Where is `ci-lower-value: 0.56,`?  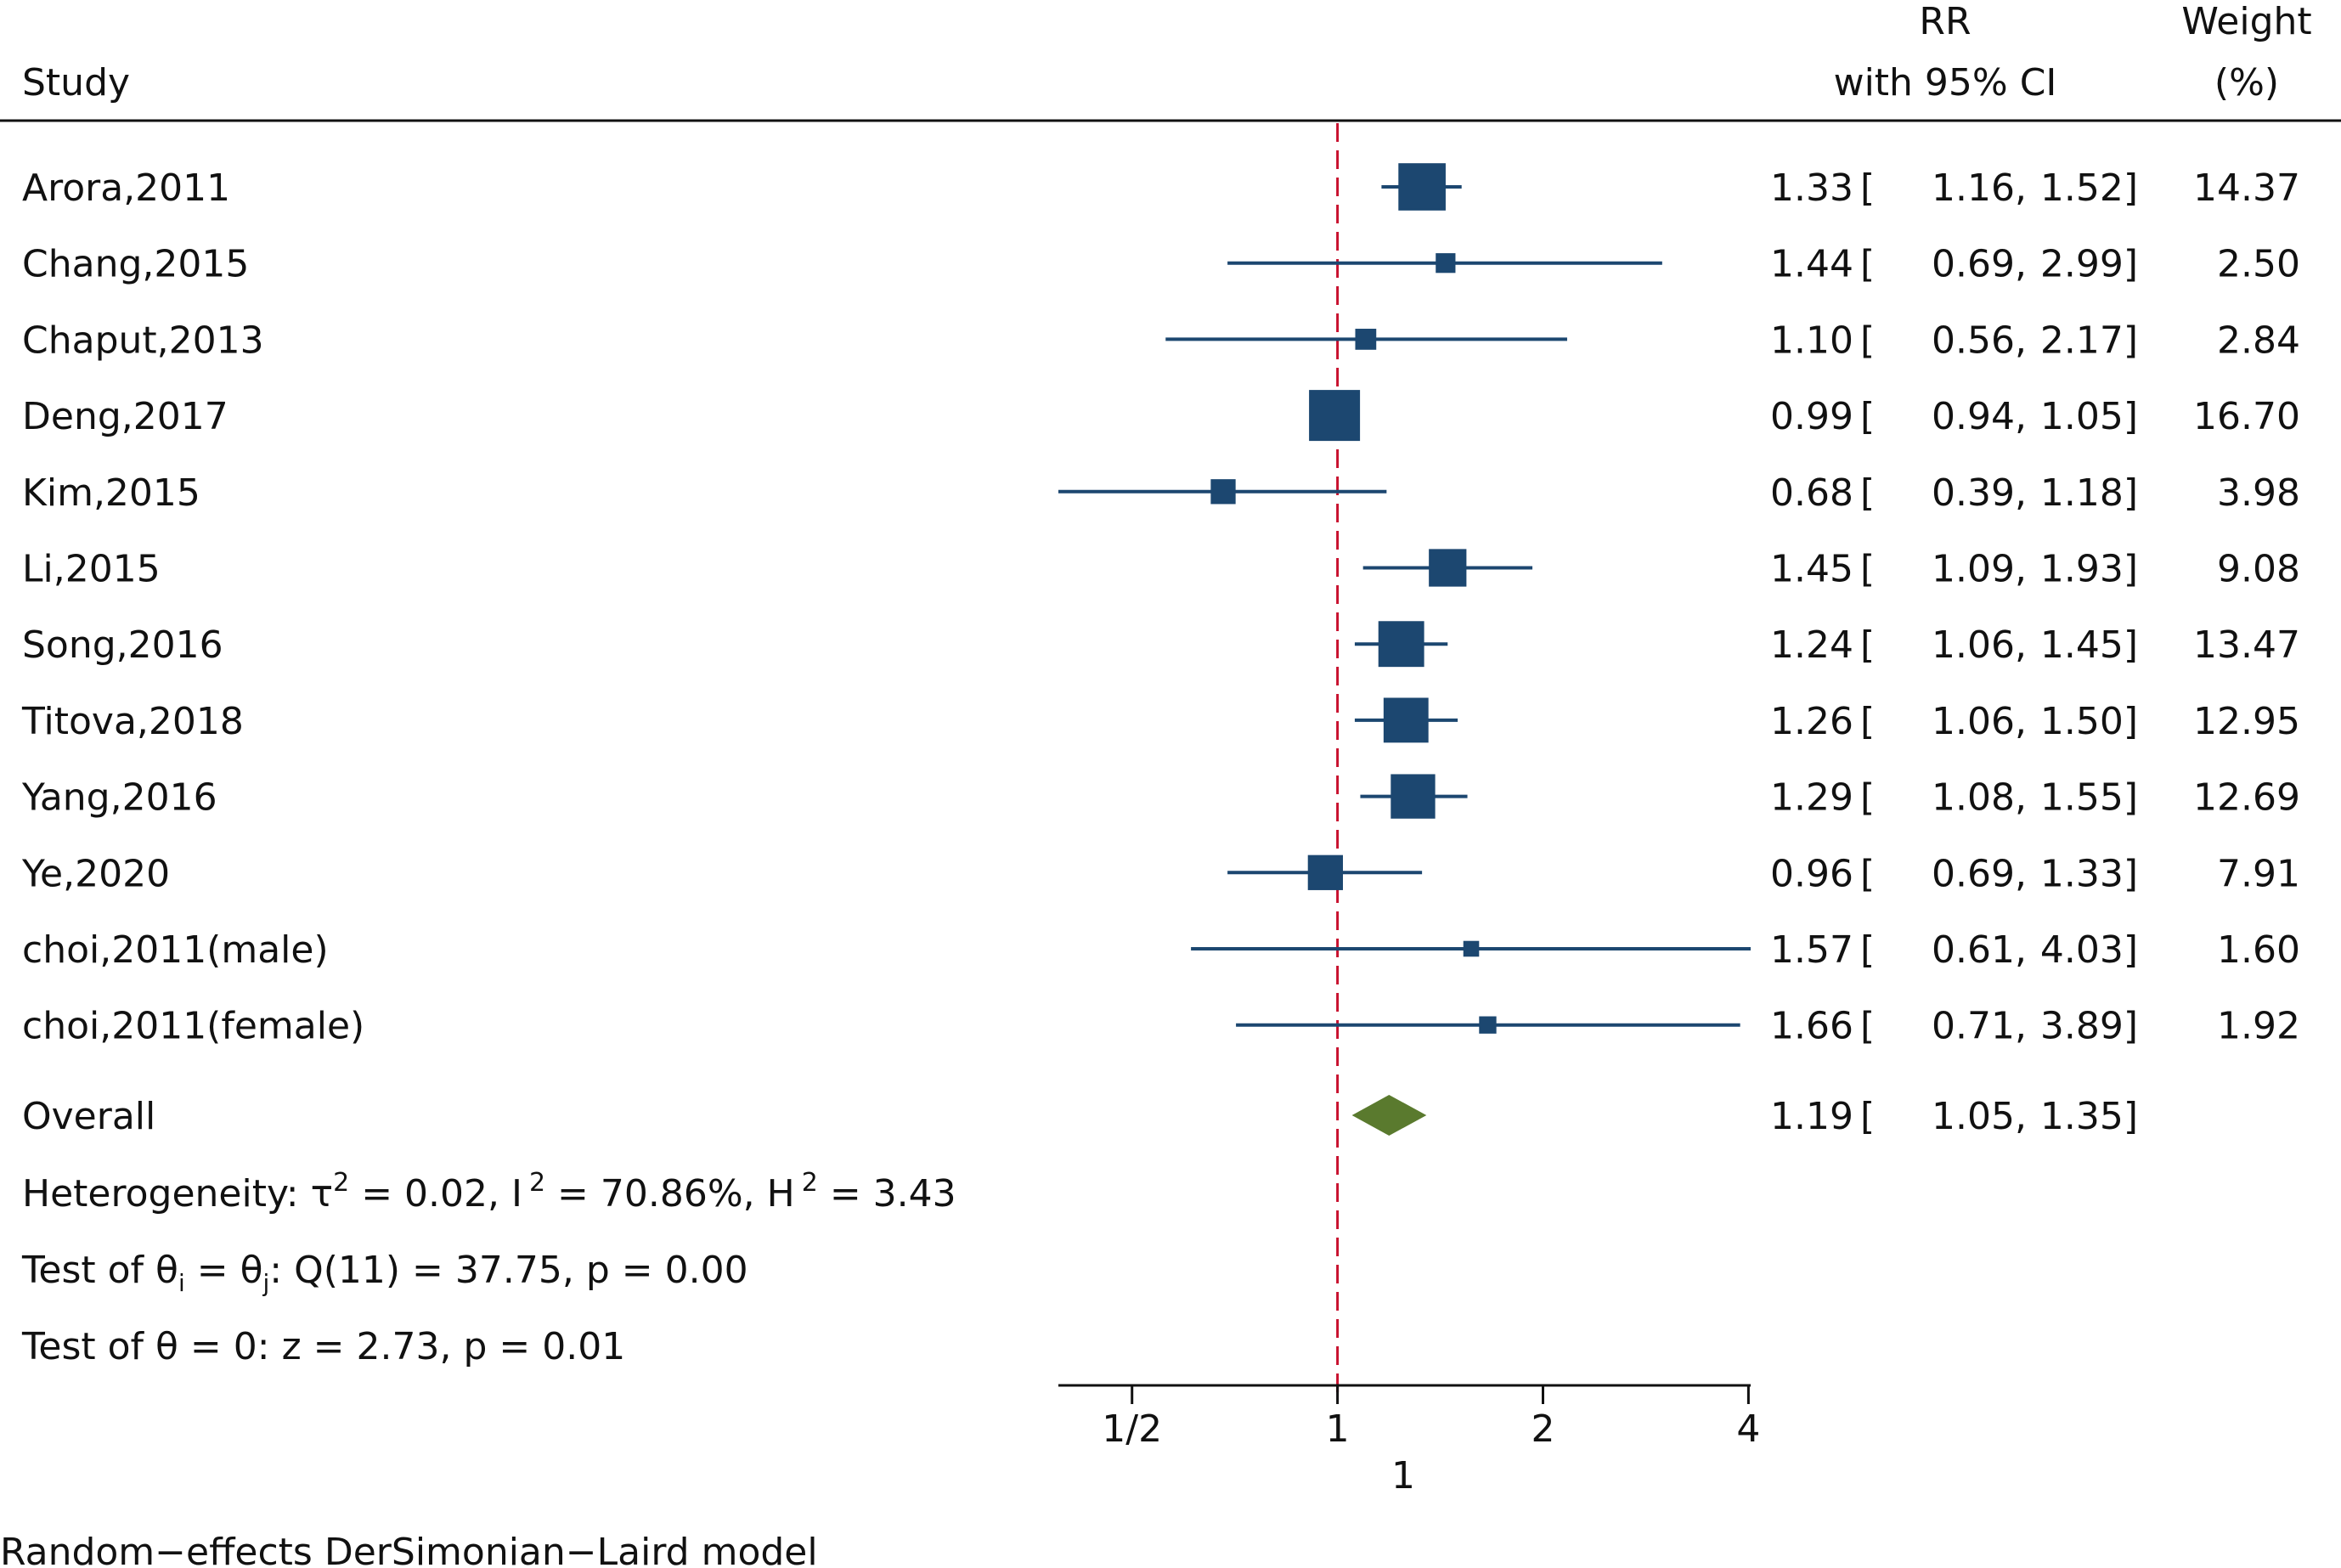 ci-lower-value: 0.56, is located at coordinates (1980, 341).